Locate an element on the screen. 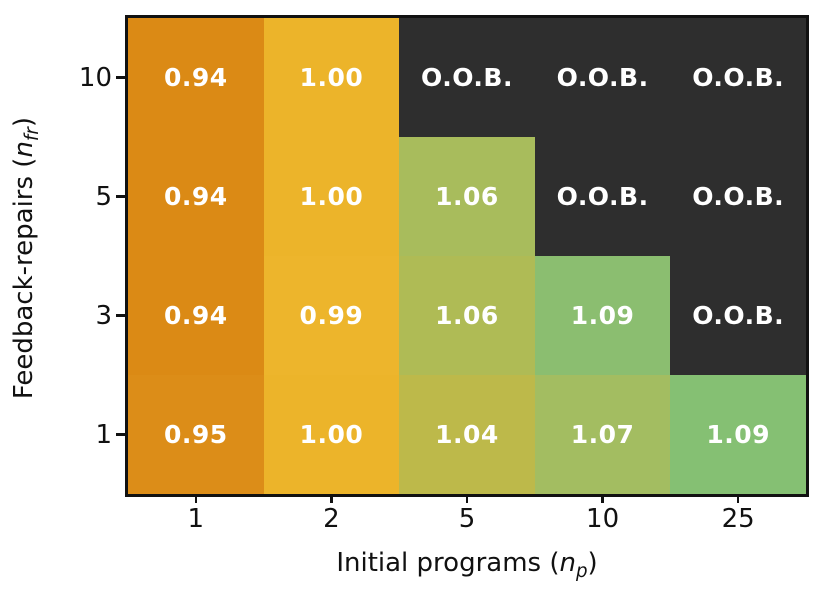 This screenshot has width=829, height=611. x-tick-label: 2 is located at coordinates (331, 519).